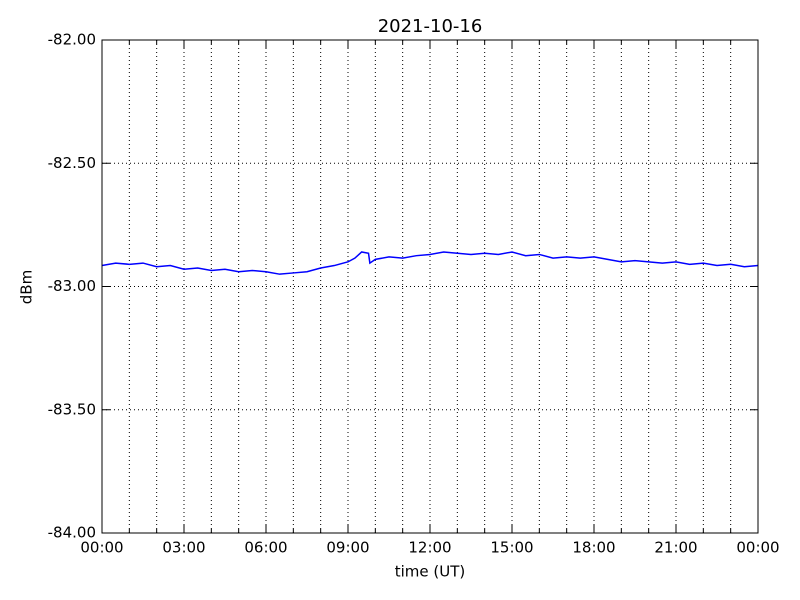 The width and height of the screenshot is (800, 600). Describe the element at coordinates (183, 548) in the screenshot. I see `x-tick-label: 03:00` at that location.